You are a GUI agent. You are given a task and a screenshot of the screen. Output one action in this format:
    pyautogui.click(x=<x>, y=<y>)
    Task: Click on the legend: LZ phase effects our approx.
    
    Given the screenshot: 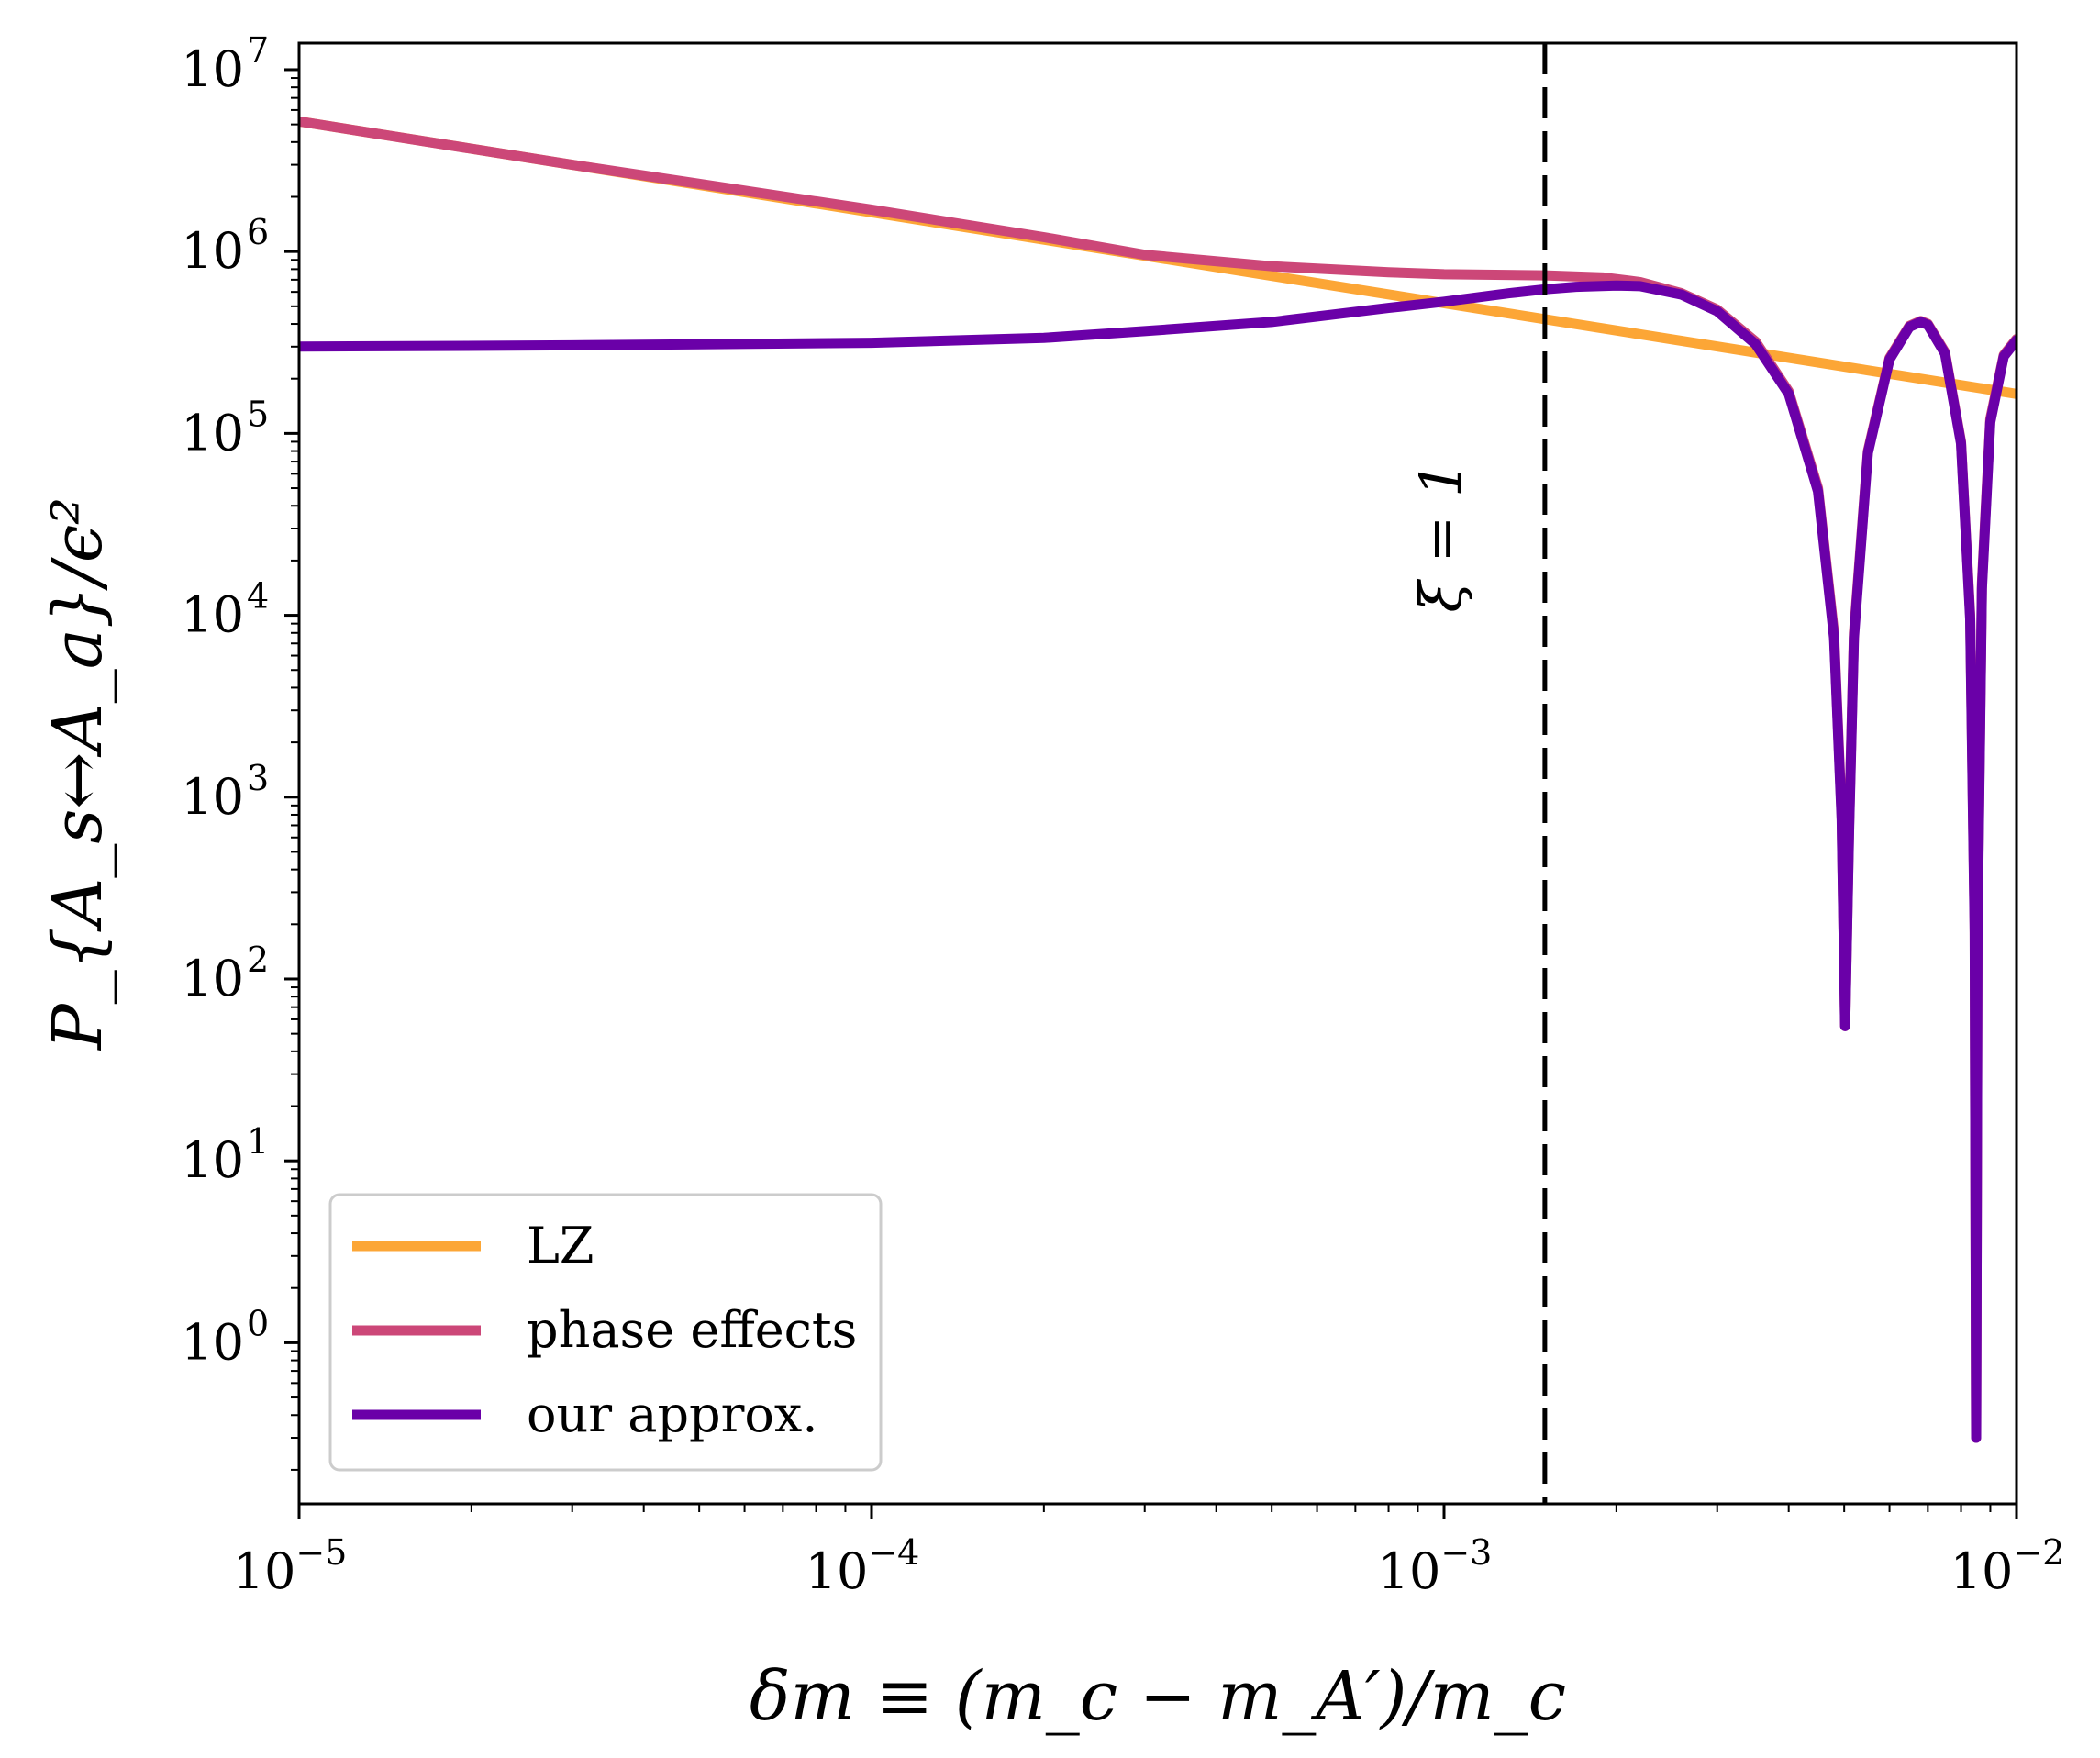 What is the action you would take?
    pyautogui.click(x=605, y=1332)
    